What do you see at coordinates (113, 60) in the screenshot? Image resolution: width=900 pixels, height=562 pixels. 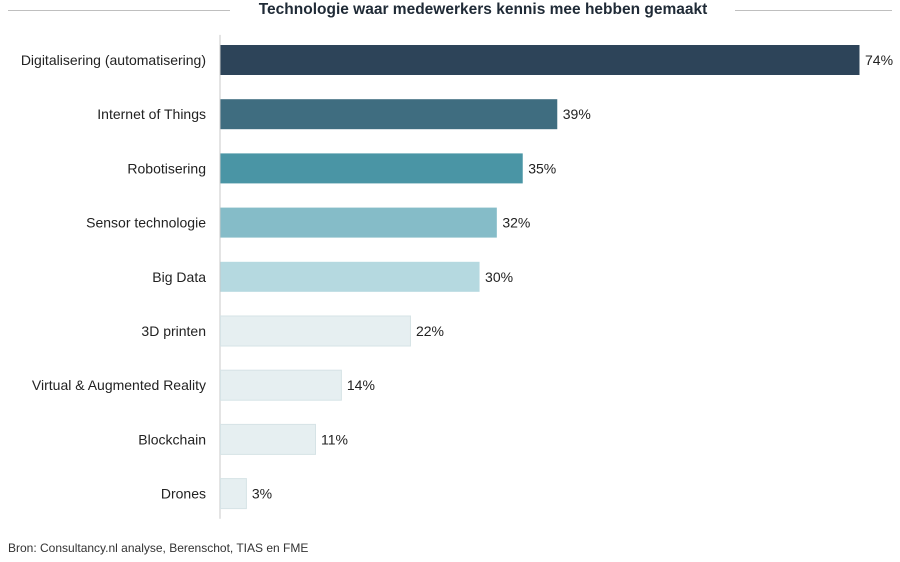 I see `category-label: Digitalisering (automatisering)` at bounding box center [113, 60].